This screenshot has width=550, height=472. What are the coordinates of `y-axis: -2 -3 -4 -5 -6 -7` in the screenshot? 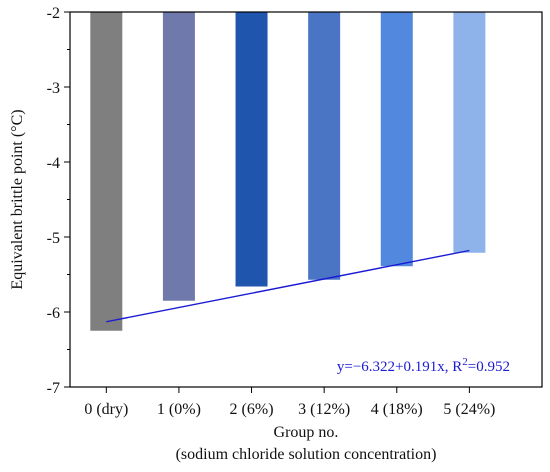 It's located at (58, 201).